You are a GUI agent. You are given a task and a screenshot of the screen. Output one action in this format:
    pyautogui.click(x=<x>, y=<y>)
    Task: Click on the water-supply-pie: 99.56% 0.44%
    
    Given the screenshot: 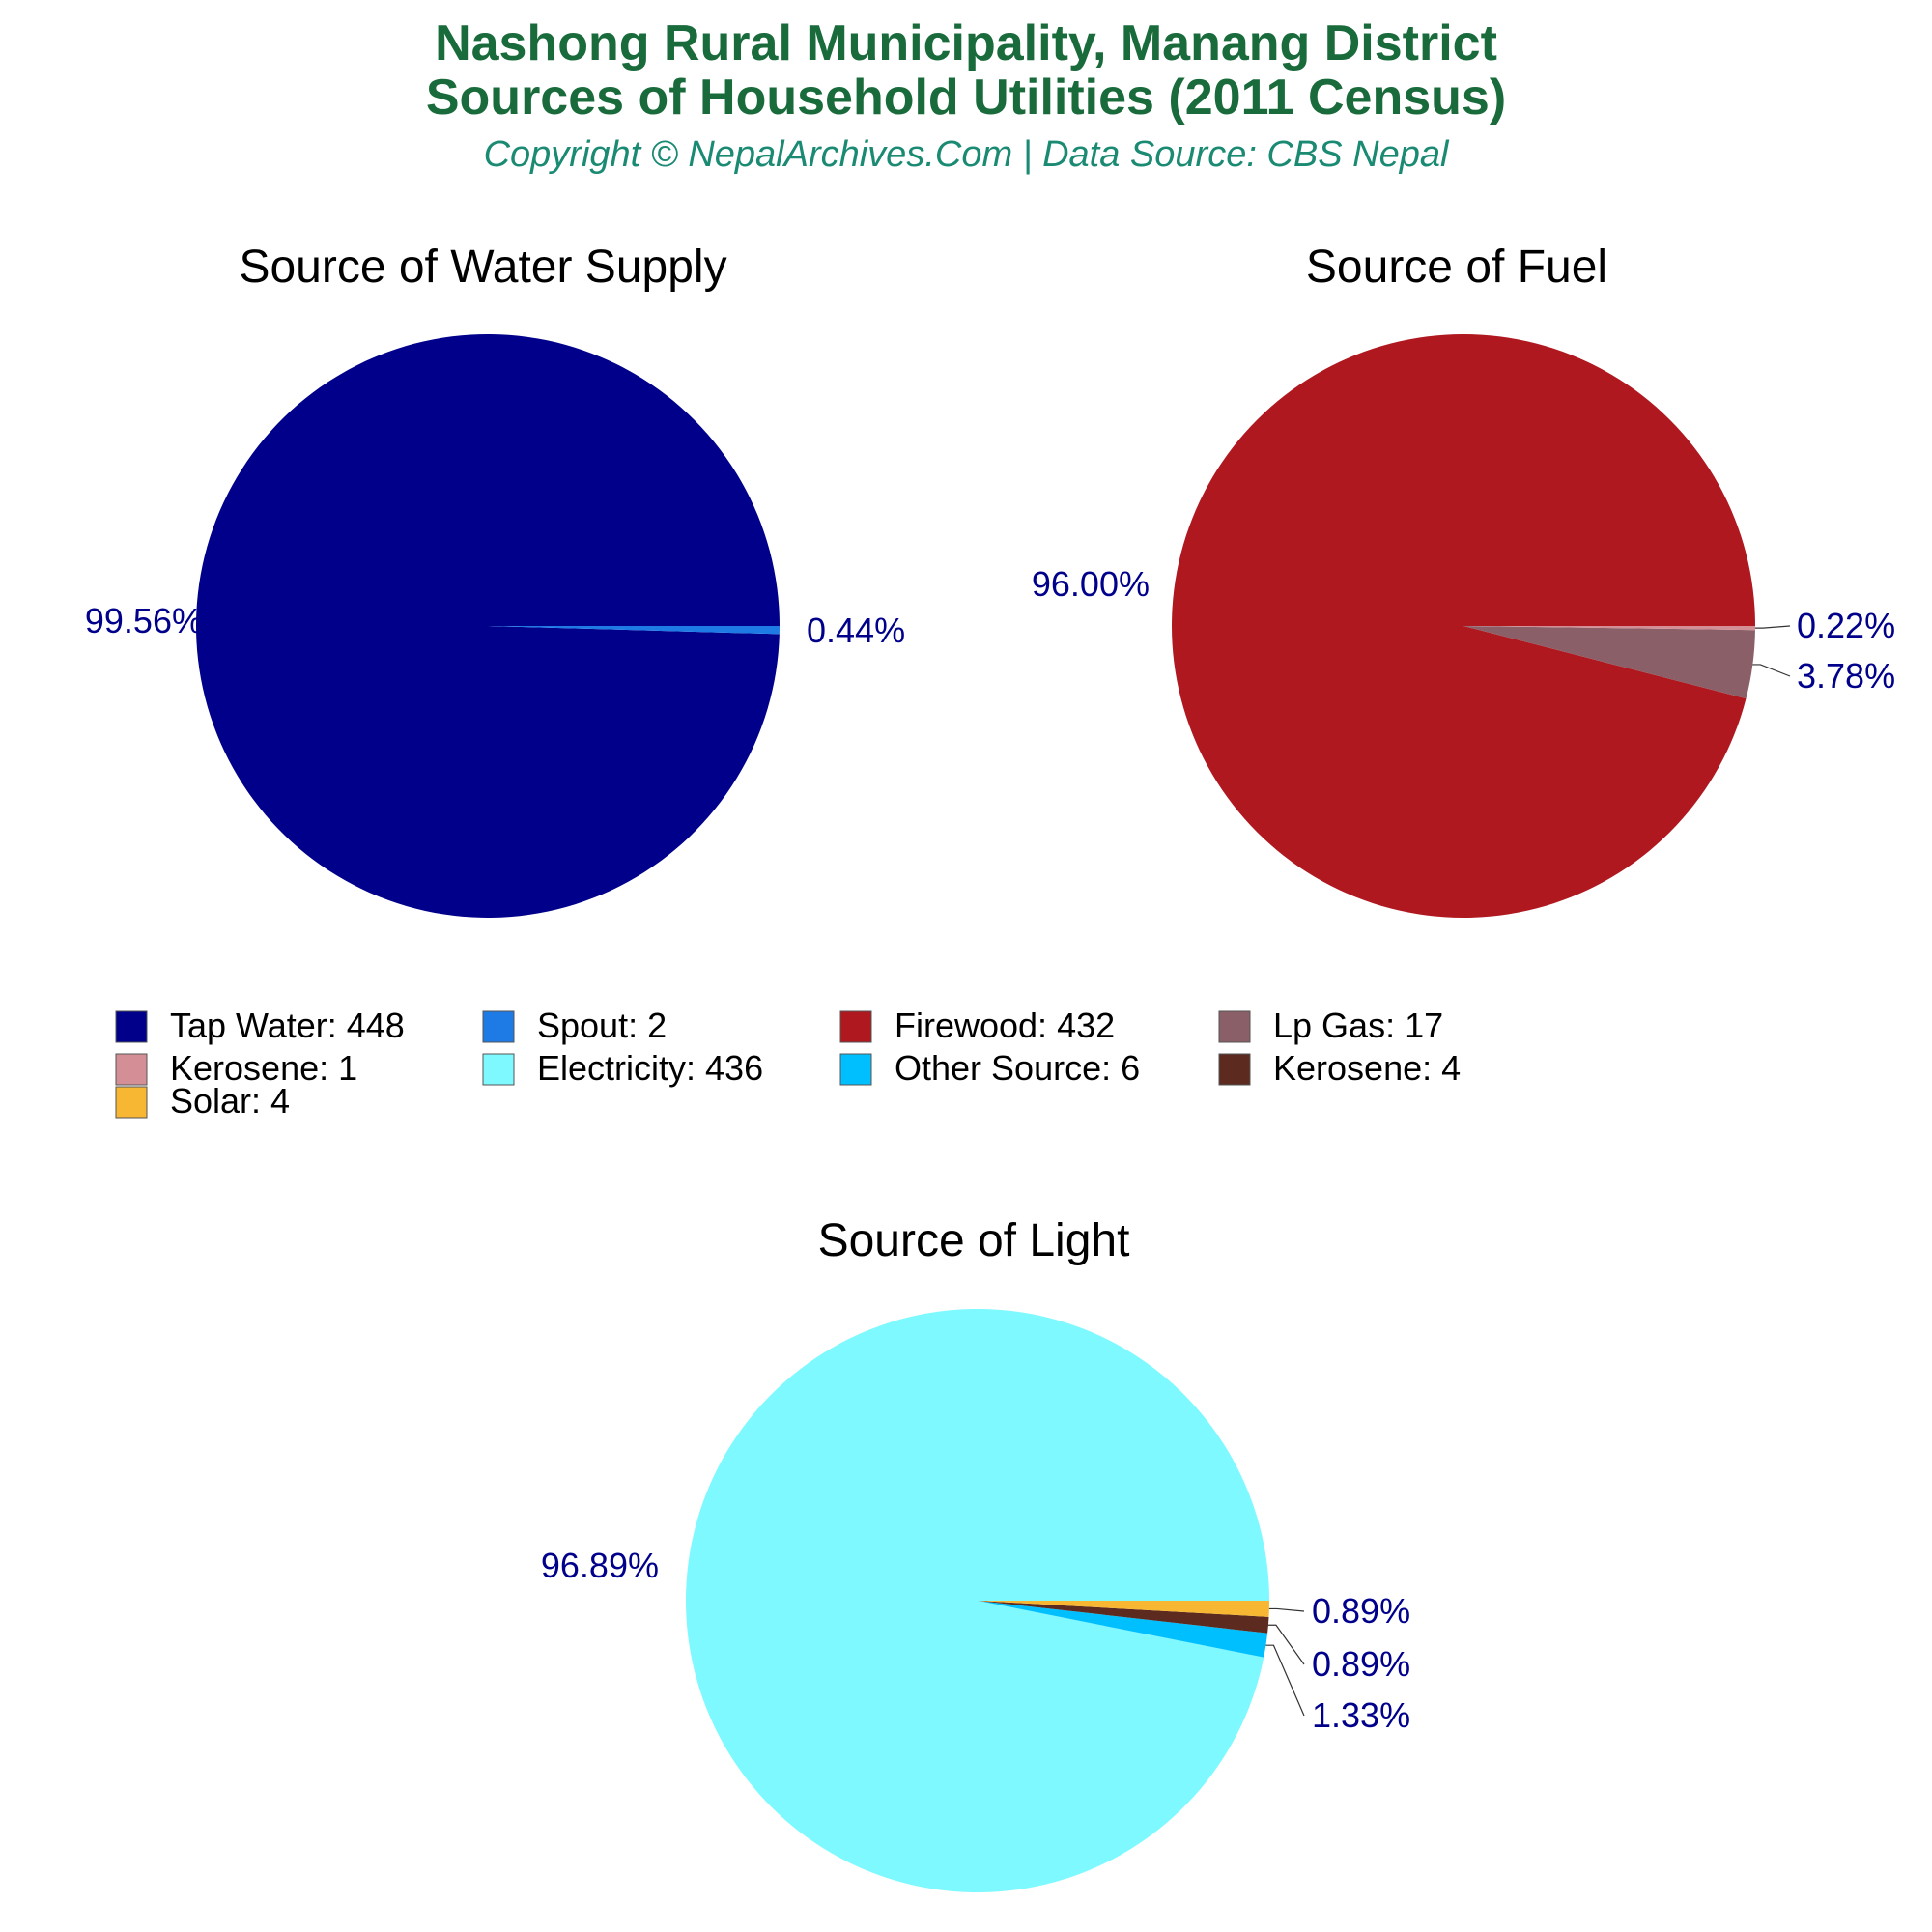 What is the action you would take?
    pyautogui.click(x=495, y=626)
    